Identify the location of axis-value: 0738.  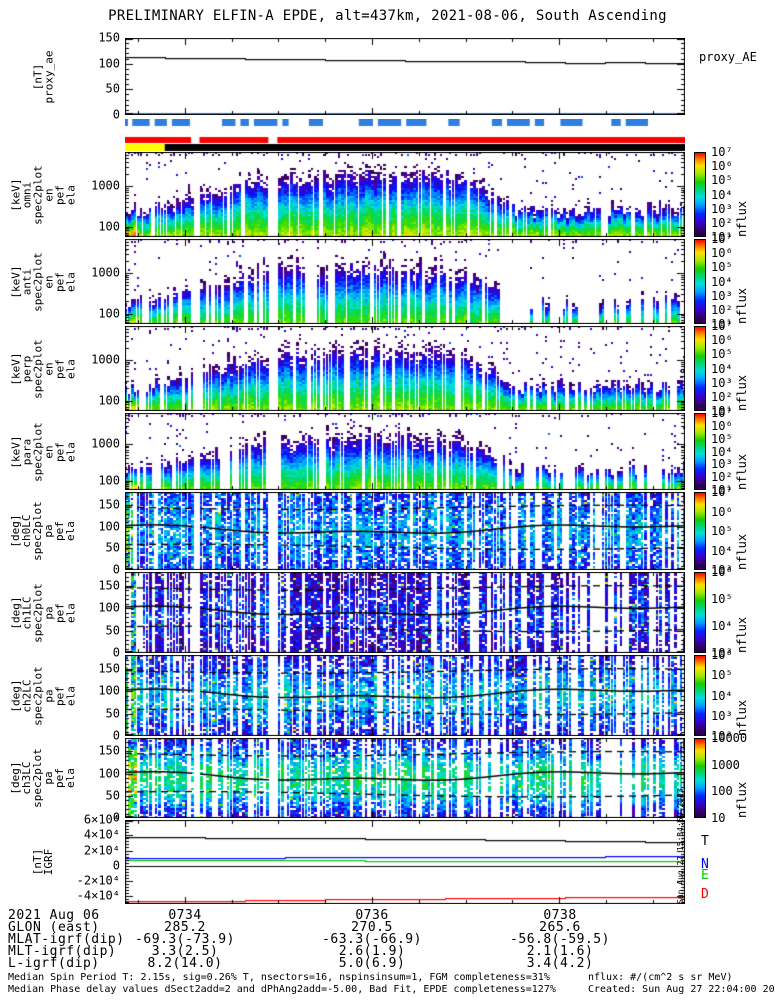
(560, 915).